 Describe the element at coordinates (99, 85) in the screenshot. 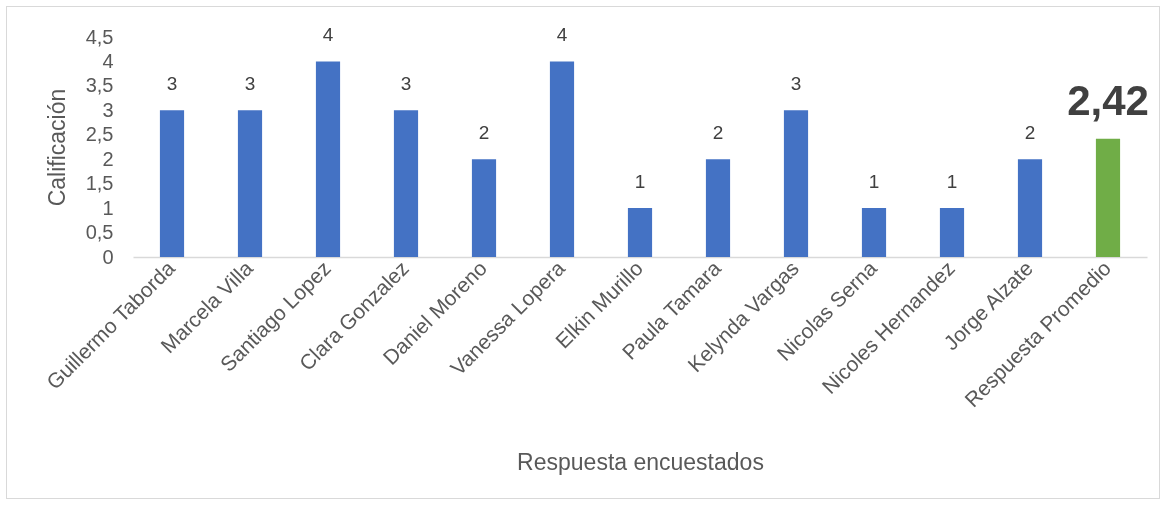

I see `y-tick-label: 3,5` at that location.